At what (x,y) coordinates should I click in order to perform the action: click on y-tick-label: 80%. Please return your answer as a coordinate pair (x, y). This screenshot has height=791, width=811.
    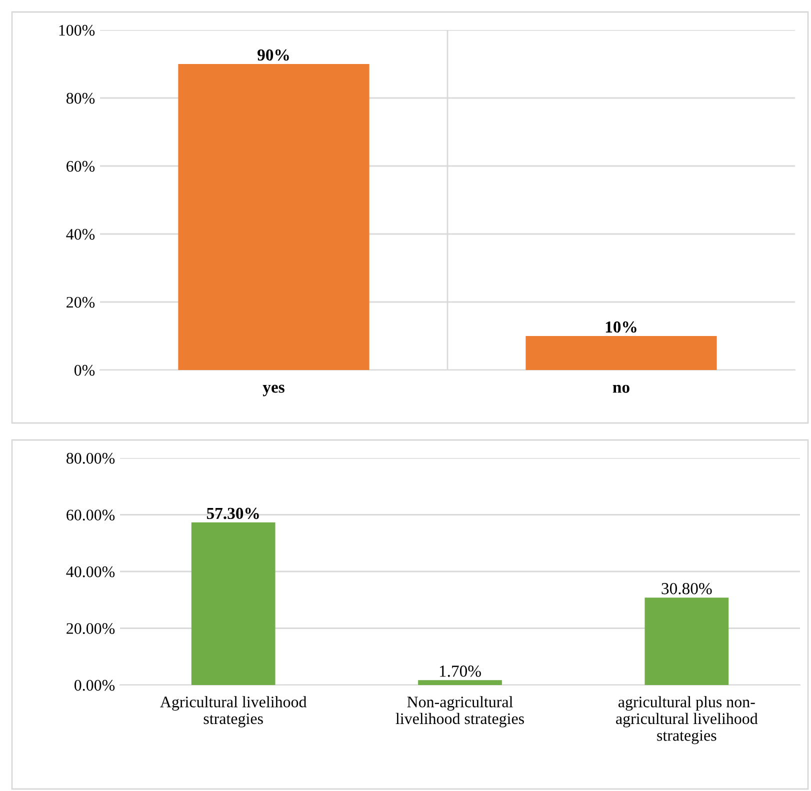
    Looking at the image, I should click on (80, 98).